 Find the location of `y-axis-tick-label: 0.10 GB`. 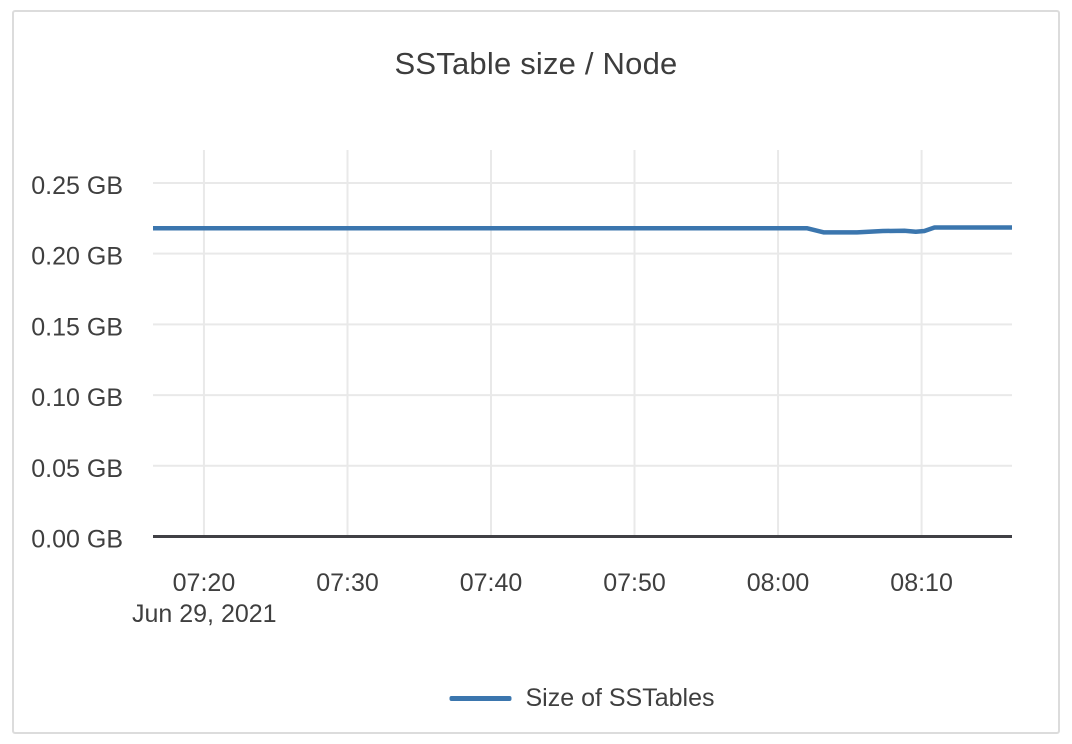

y-axis-tick-label: 0.10 GB is located at coordinates (77, 398).